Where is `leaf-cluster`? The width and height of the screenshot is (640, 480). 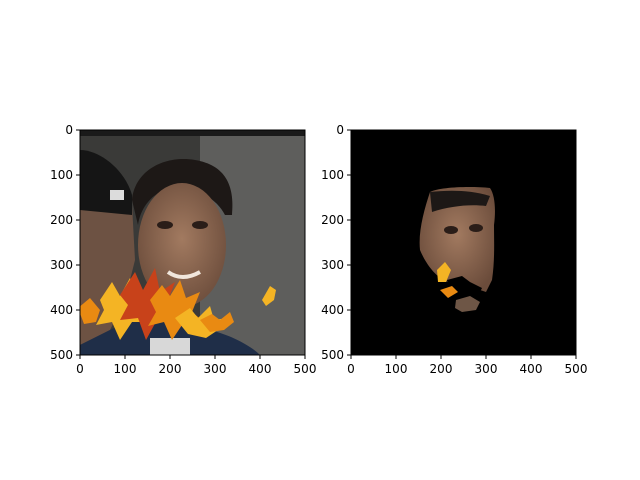
leaf-cluster is located at coordinates (157, 304).